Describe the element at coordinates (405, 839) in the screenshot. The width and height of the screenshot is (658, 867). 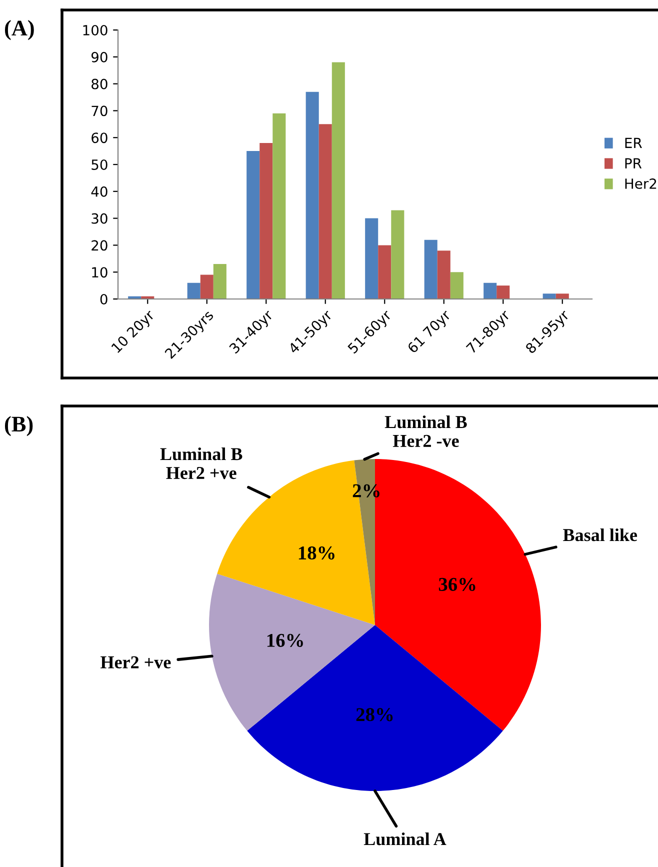
I see `slice-label: Luminal A` at that location.